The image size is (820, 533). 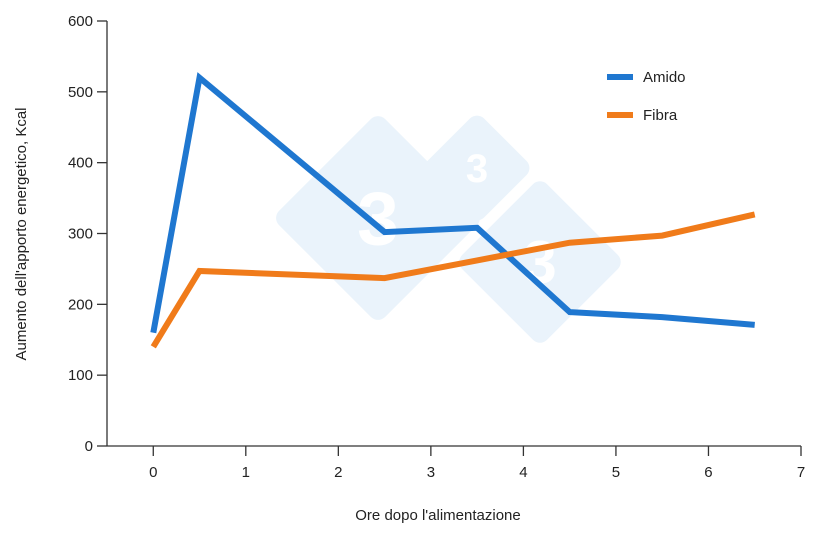 What do you see at coordinates (80, 21) in the screenshot?
I see `y-tick-label: 600` at bounding box center [80, 21].